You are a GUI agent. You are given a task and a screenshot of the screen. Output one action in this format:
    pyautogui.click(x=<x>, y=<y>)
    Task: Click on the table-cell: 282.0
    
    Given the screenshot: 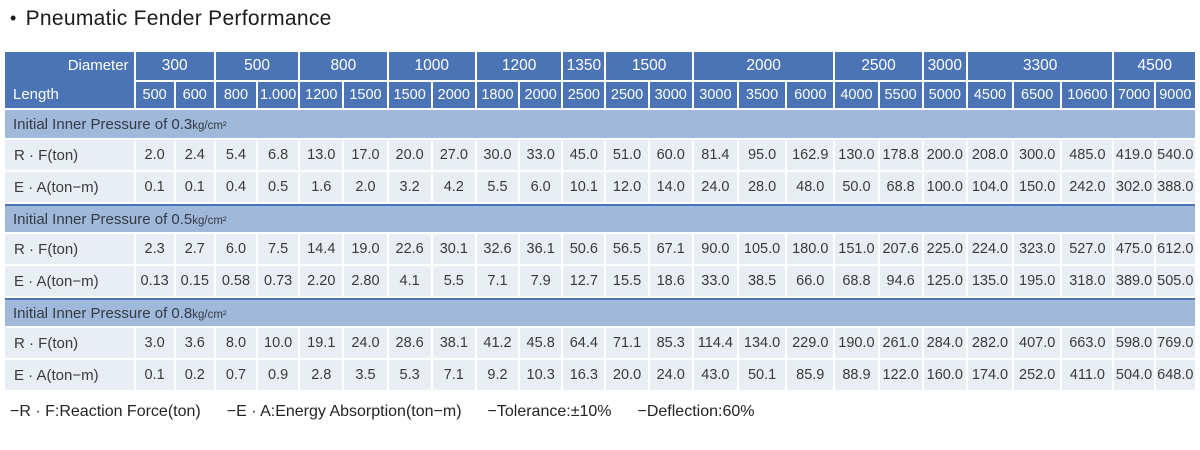 What is the action you would take?
    pyautogui.click(x=990, y=343)
    